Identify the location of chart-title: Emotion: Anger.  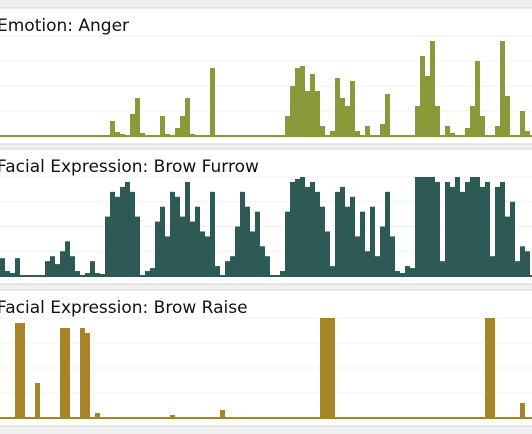
(64, 26).